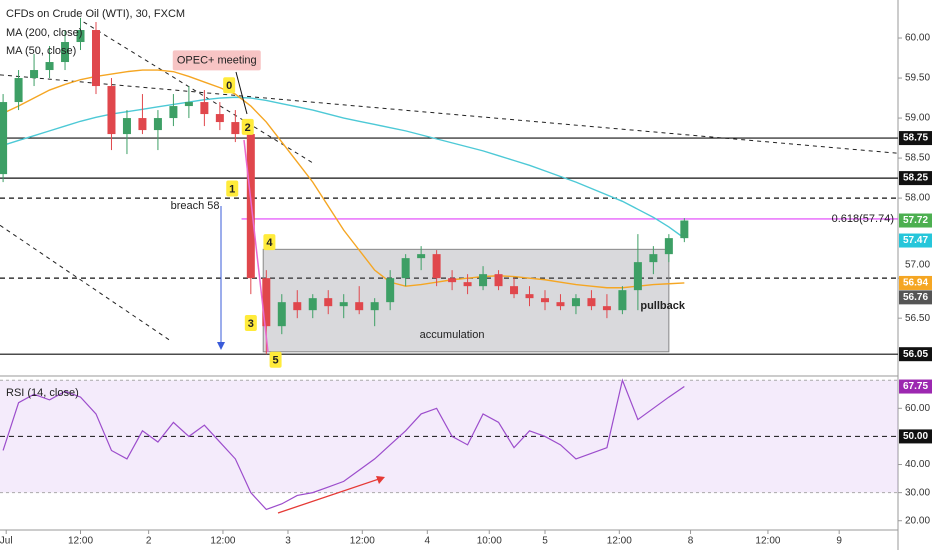  I want to click on annotation-box, so click(216, 60).